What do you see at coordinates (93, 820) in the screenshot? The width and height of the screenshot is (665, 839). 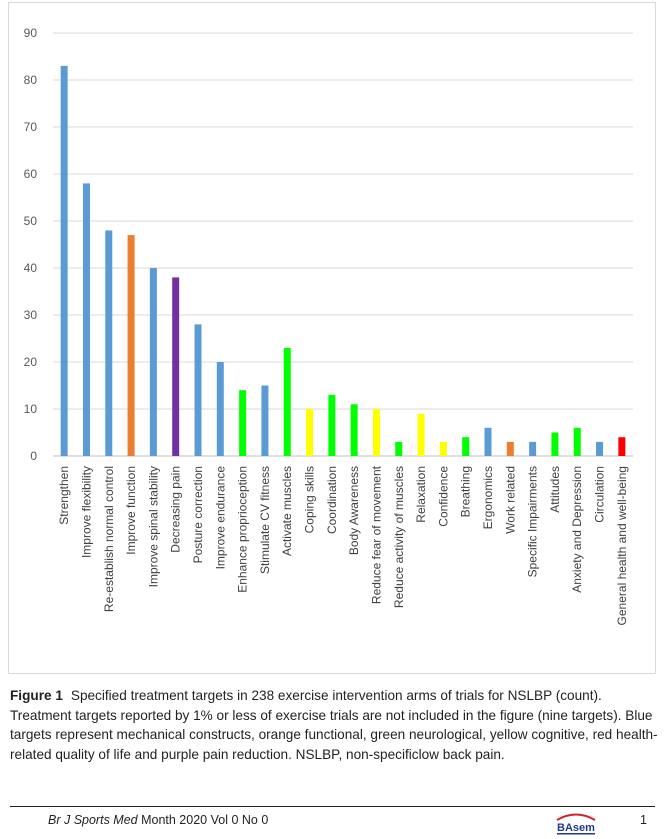 I see `journal-name: Br J Sports Med` at bounding box center [93, 820].